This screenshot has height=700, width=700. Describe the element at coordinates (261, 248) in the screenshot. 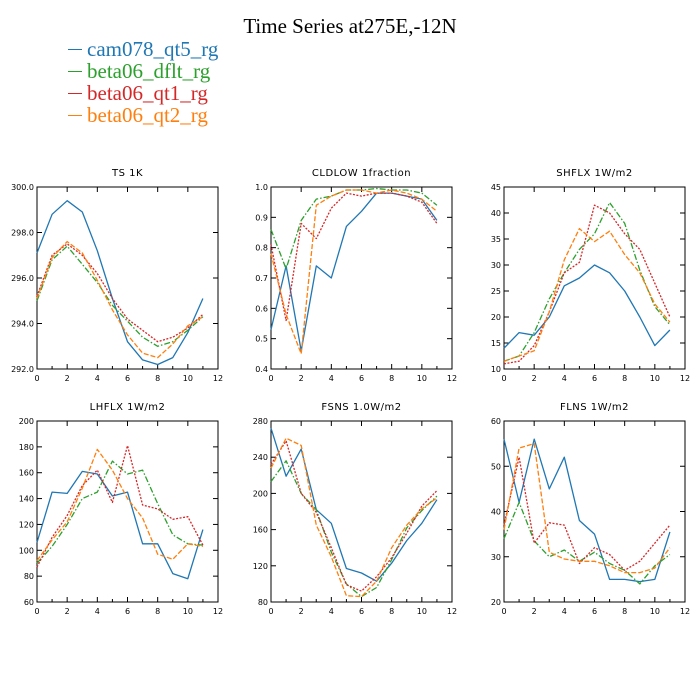

I see `y-tick-label: 0.8` at that location.